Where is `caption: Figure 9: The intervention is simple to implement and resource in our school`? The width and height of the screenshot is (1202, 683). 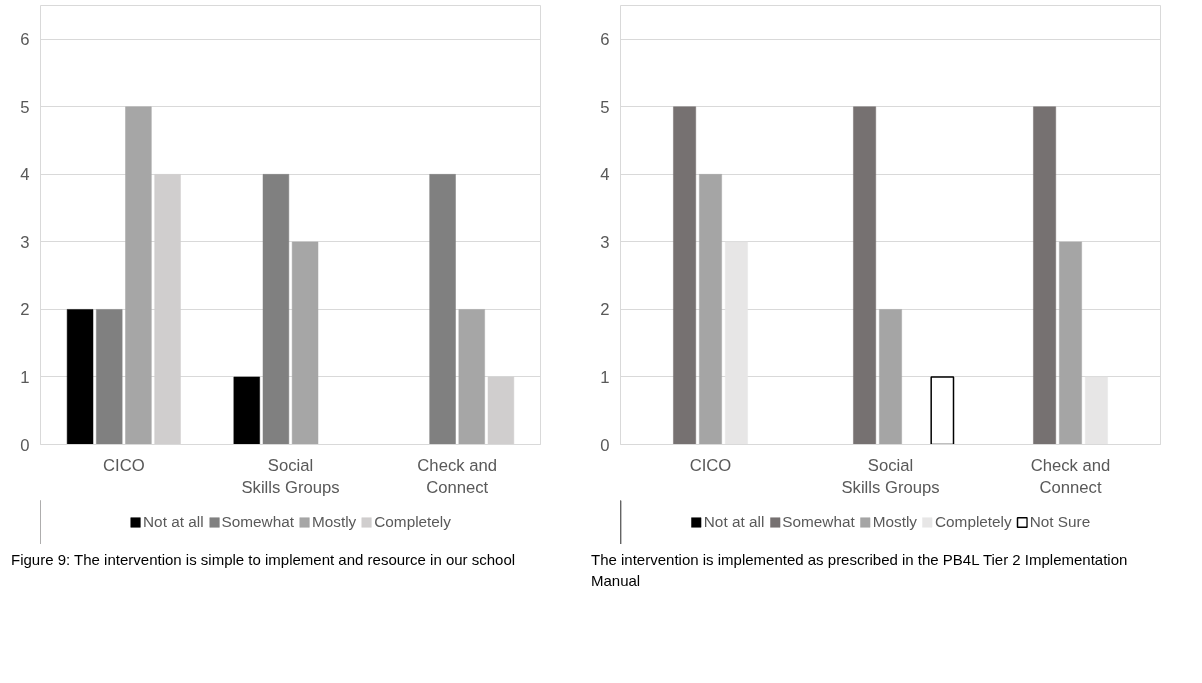 caption: Figure 9: The intervention is simple to implement and resource in our school is located at coordinates (263, 560).